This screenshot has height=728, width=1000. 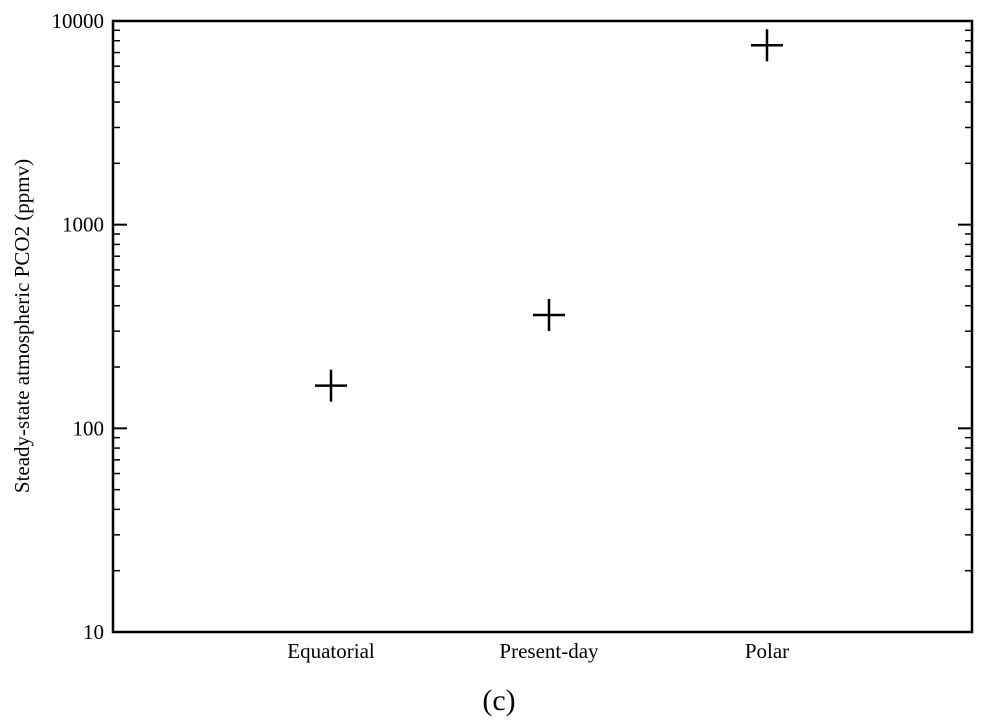 I want to click on x-tick-label: Polar, so click(x=767, y=651).